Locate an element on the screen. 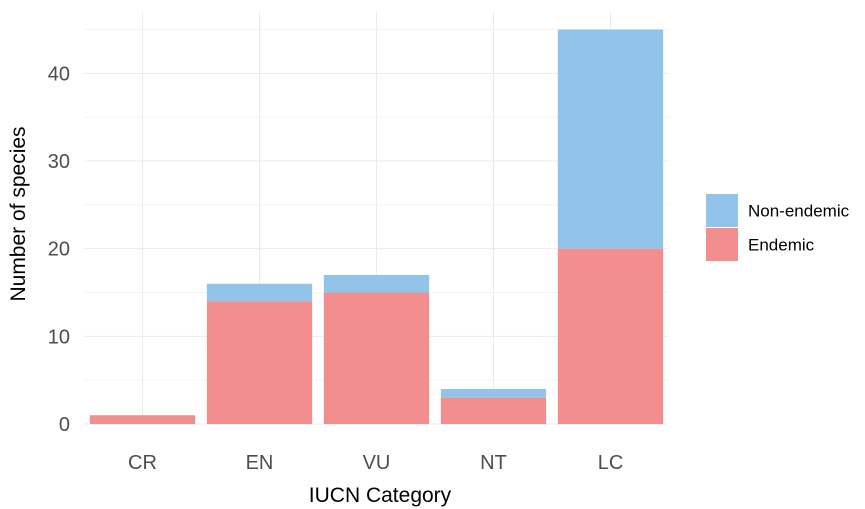 The image size is (865, 509). y-axis-ticks: 0 10 20 30 40 is located at coordinates (59, 249).